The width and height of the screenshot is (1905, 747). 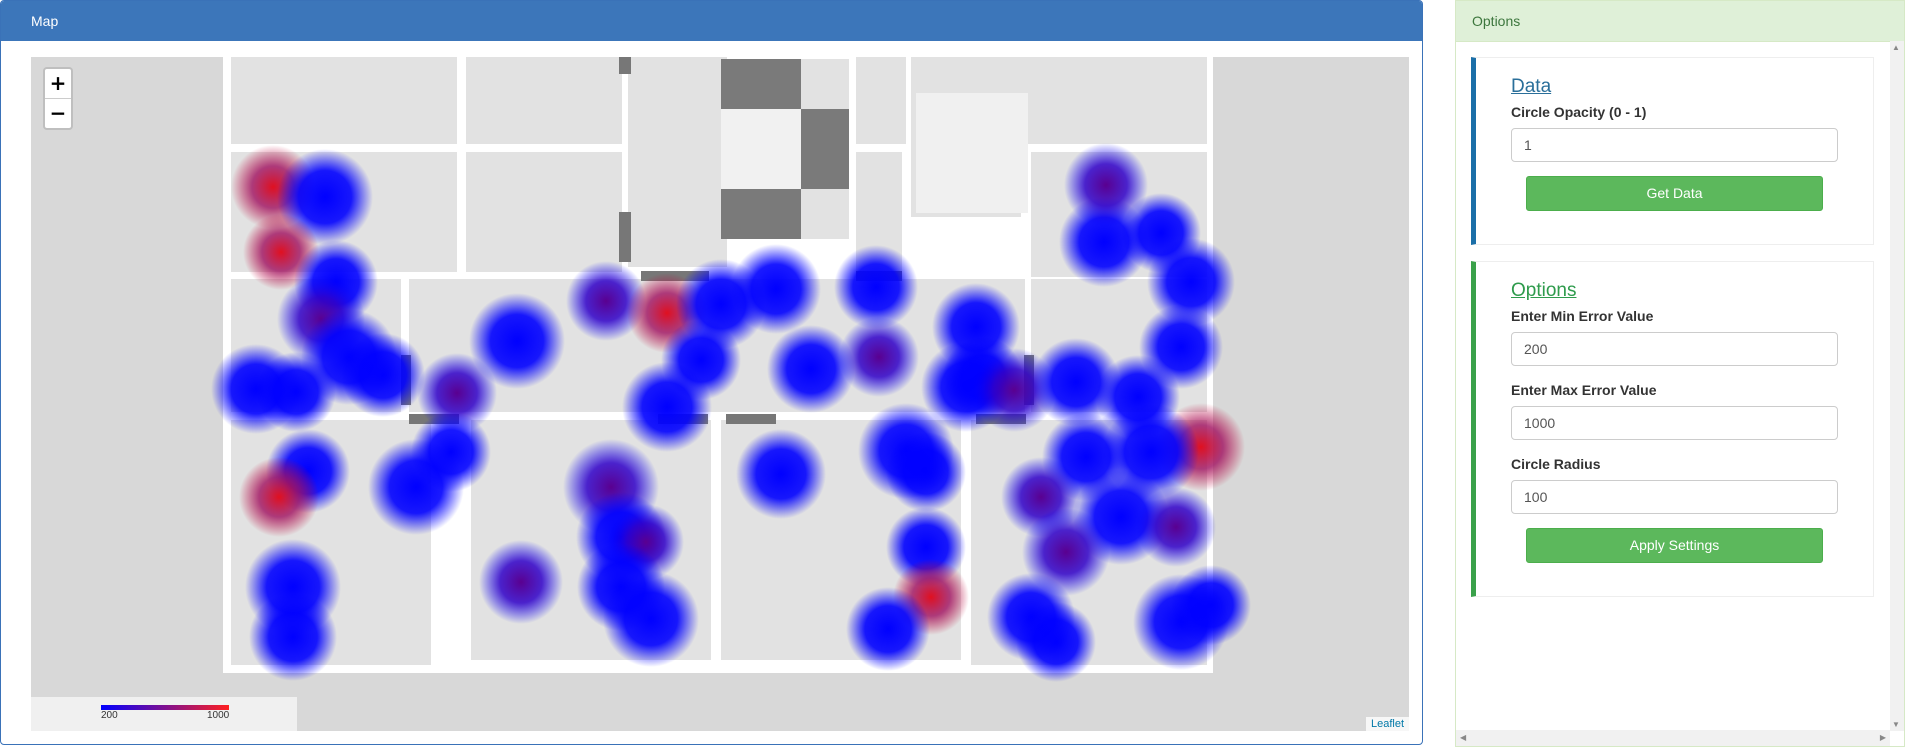 I want to click on min-error-label: Enter Min Error Value, so click(x=1582, y=316).